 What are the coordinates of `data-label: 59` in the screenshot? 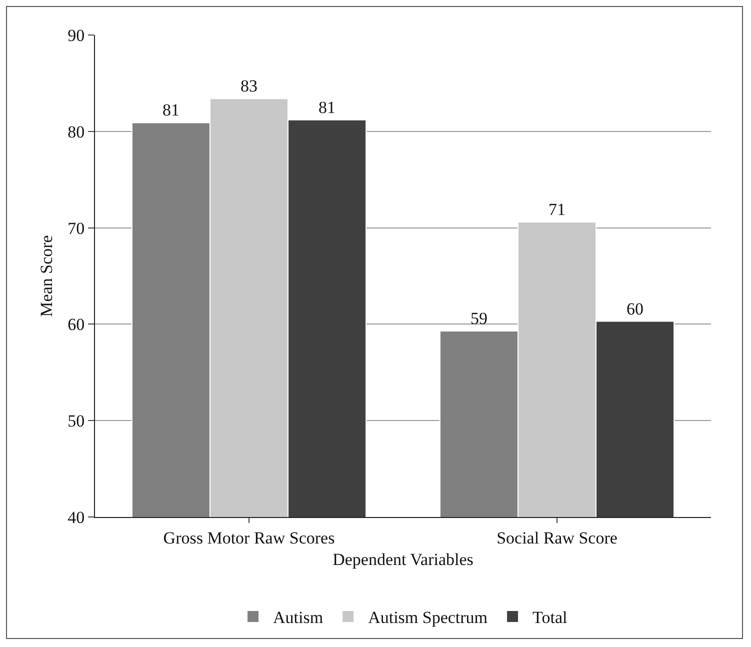 It's located at (479, 318).